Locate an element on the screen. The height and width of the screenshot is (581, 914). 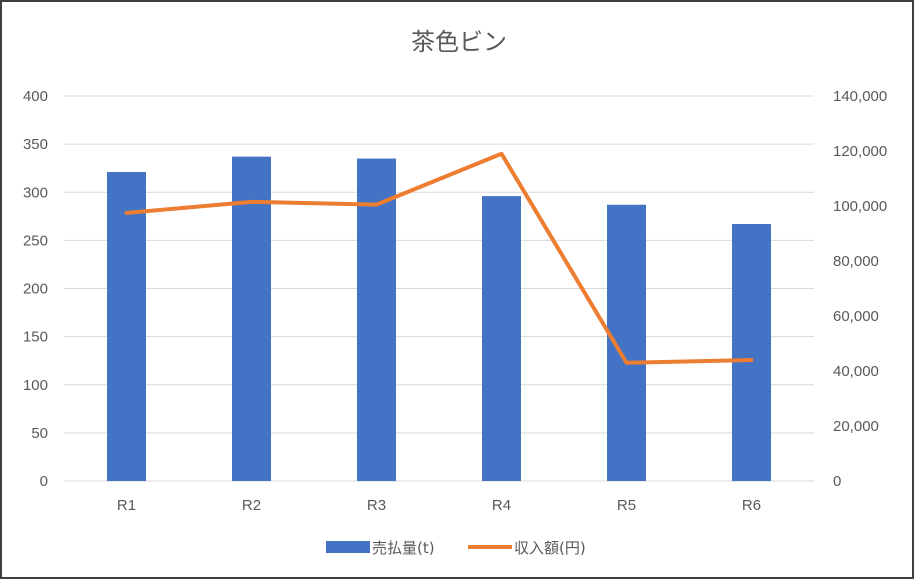
left-tick-label: 0 is located at coordinates (44, 481).